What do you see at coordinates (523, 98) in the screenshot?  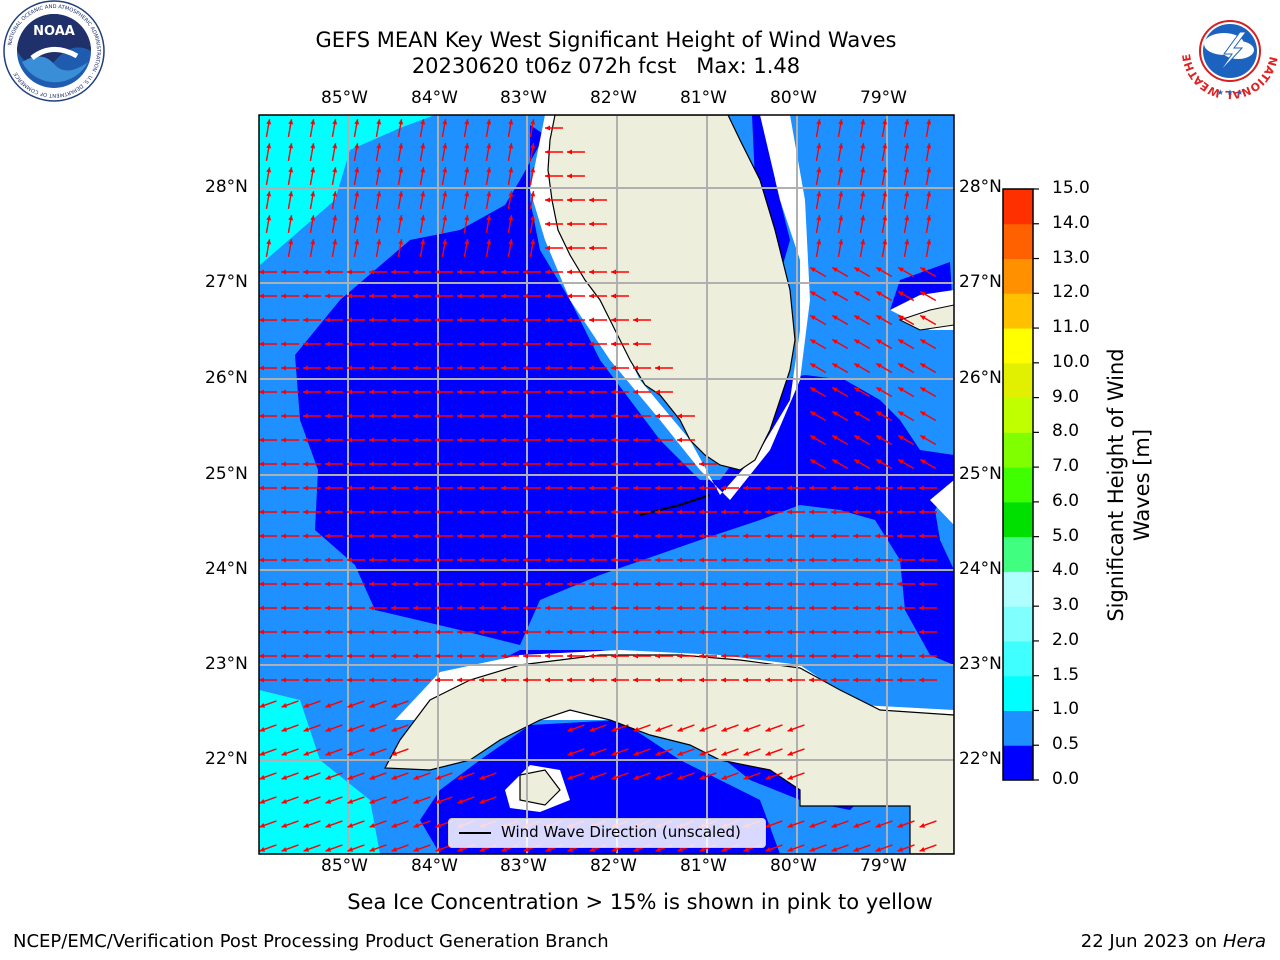 I see `lon-top-tick: 83°W` at bounding box center [523, 98].